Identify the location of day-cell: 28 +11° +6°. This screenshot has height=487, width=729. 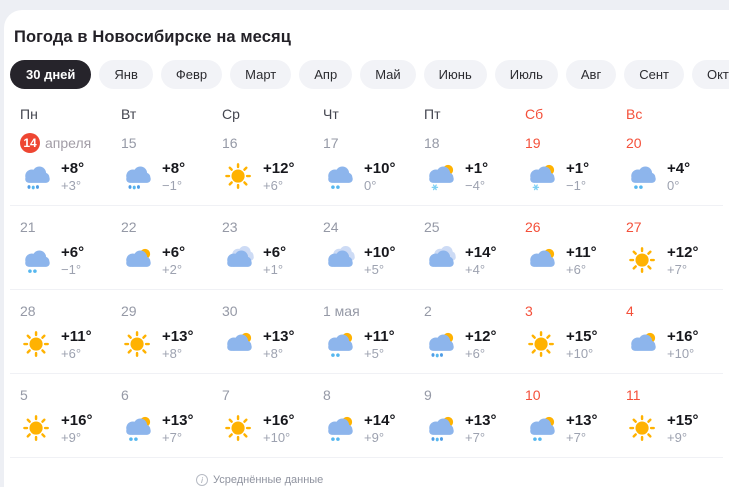
(70, 336).